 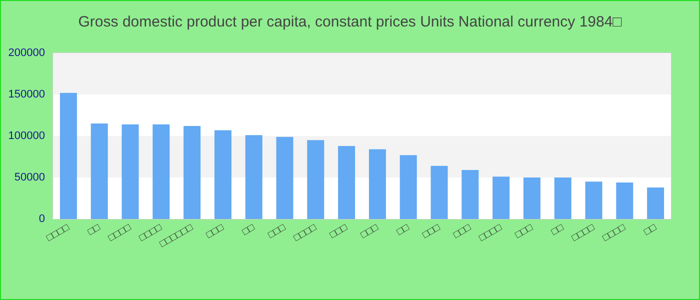 I want to click on y-tick-label: 50000, so click(x=29, y=178).